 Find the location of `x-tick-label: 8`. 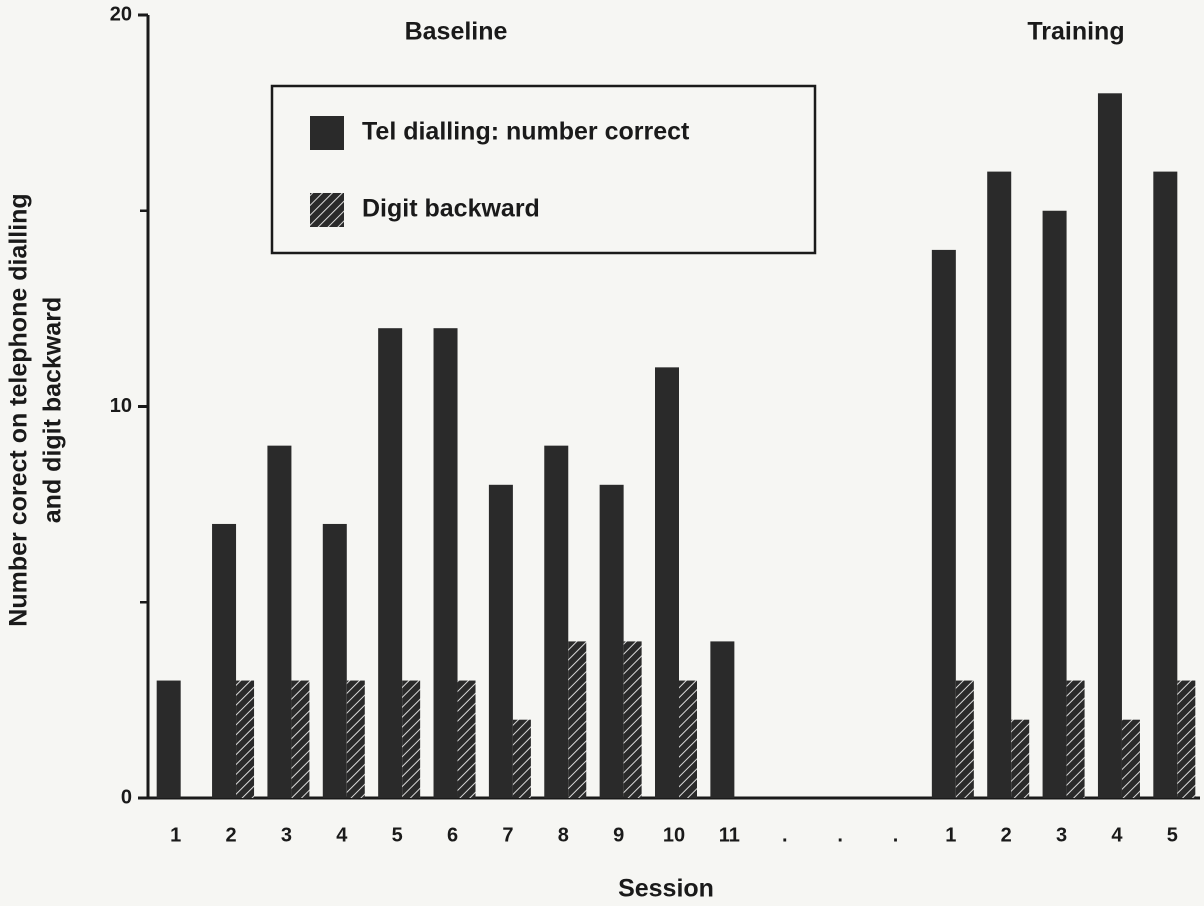

x-tick-label: 8 is located at coordinates (563, 835).